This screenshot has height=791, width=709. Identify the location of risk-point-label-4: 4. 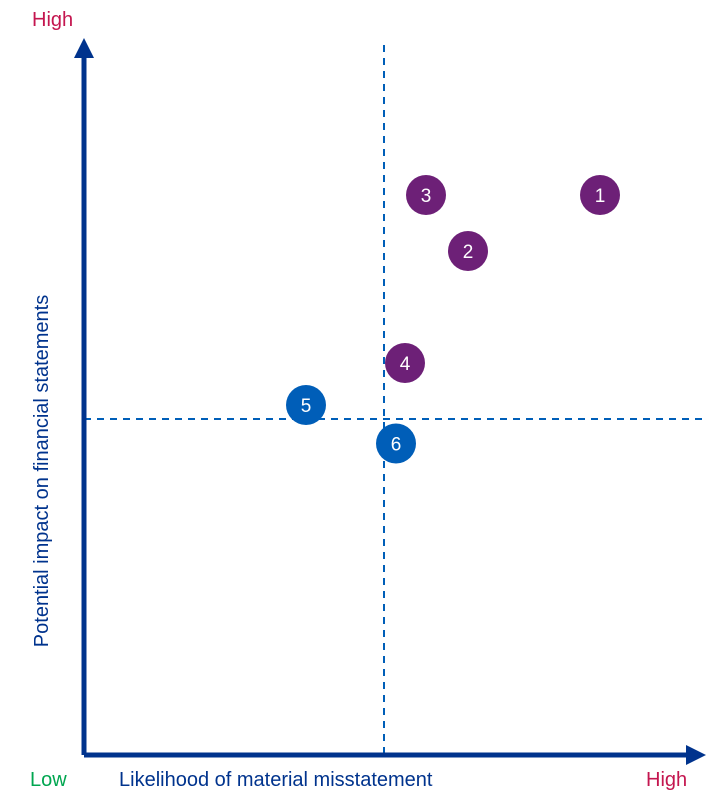
(405, 364).